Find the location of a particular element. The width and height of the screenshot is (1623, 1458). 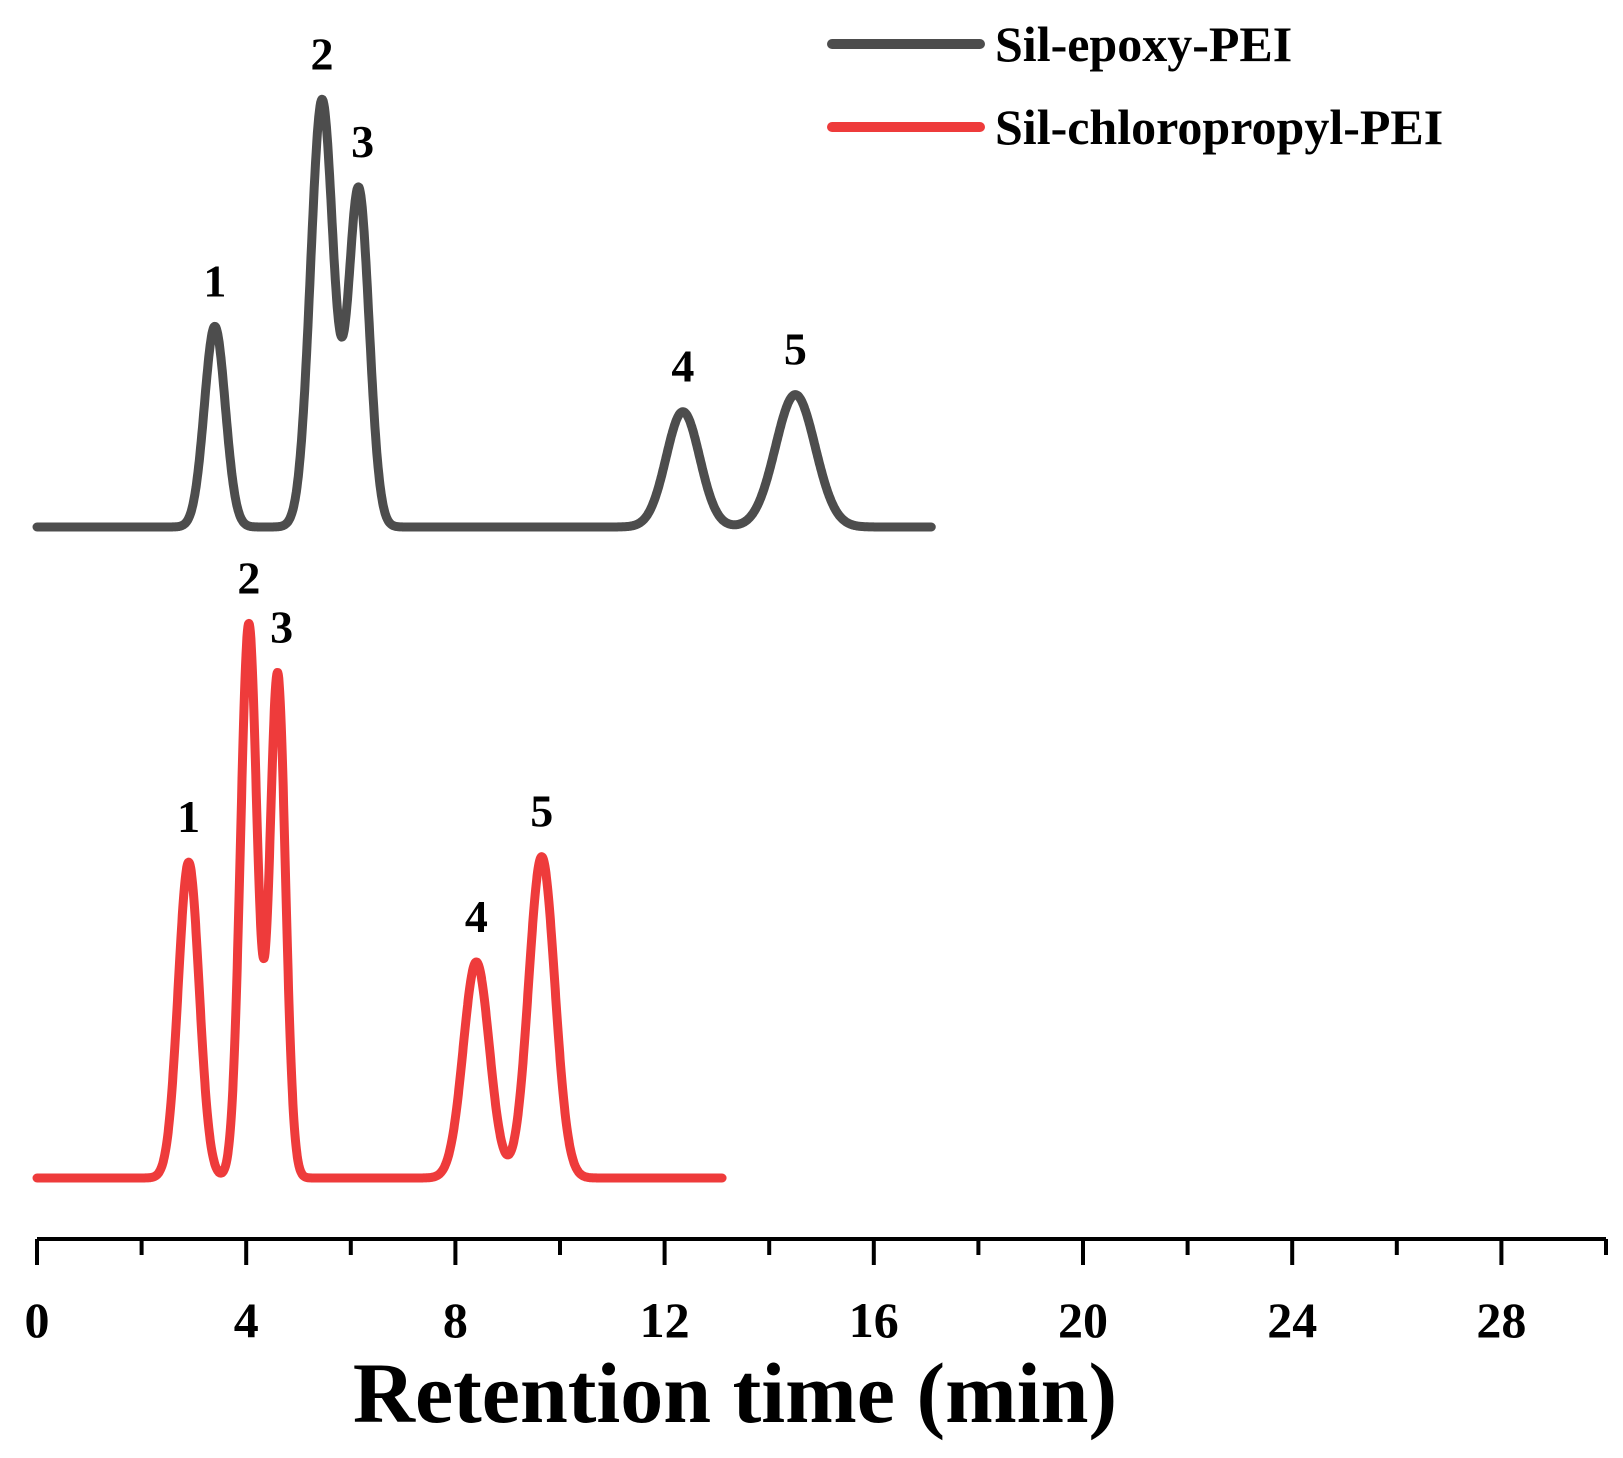

peak-label-sil-epoxy-pei-3: 3 is located at coordinates (362, 141).